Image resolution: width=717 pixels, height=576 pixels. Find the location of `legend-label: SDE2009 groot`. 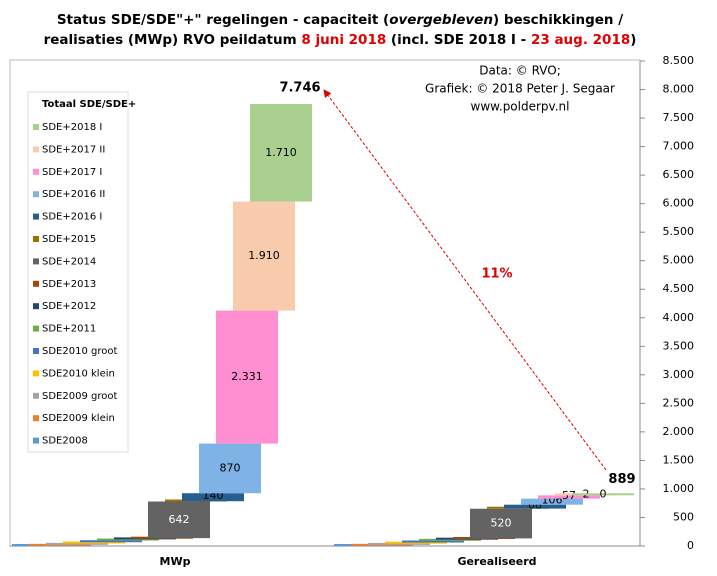

legend-label: SDE2009 groot is located at coordinates (79, 396).